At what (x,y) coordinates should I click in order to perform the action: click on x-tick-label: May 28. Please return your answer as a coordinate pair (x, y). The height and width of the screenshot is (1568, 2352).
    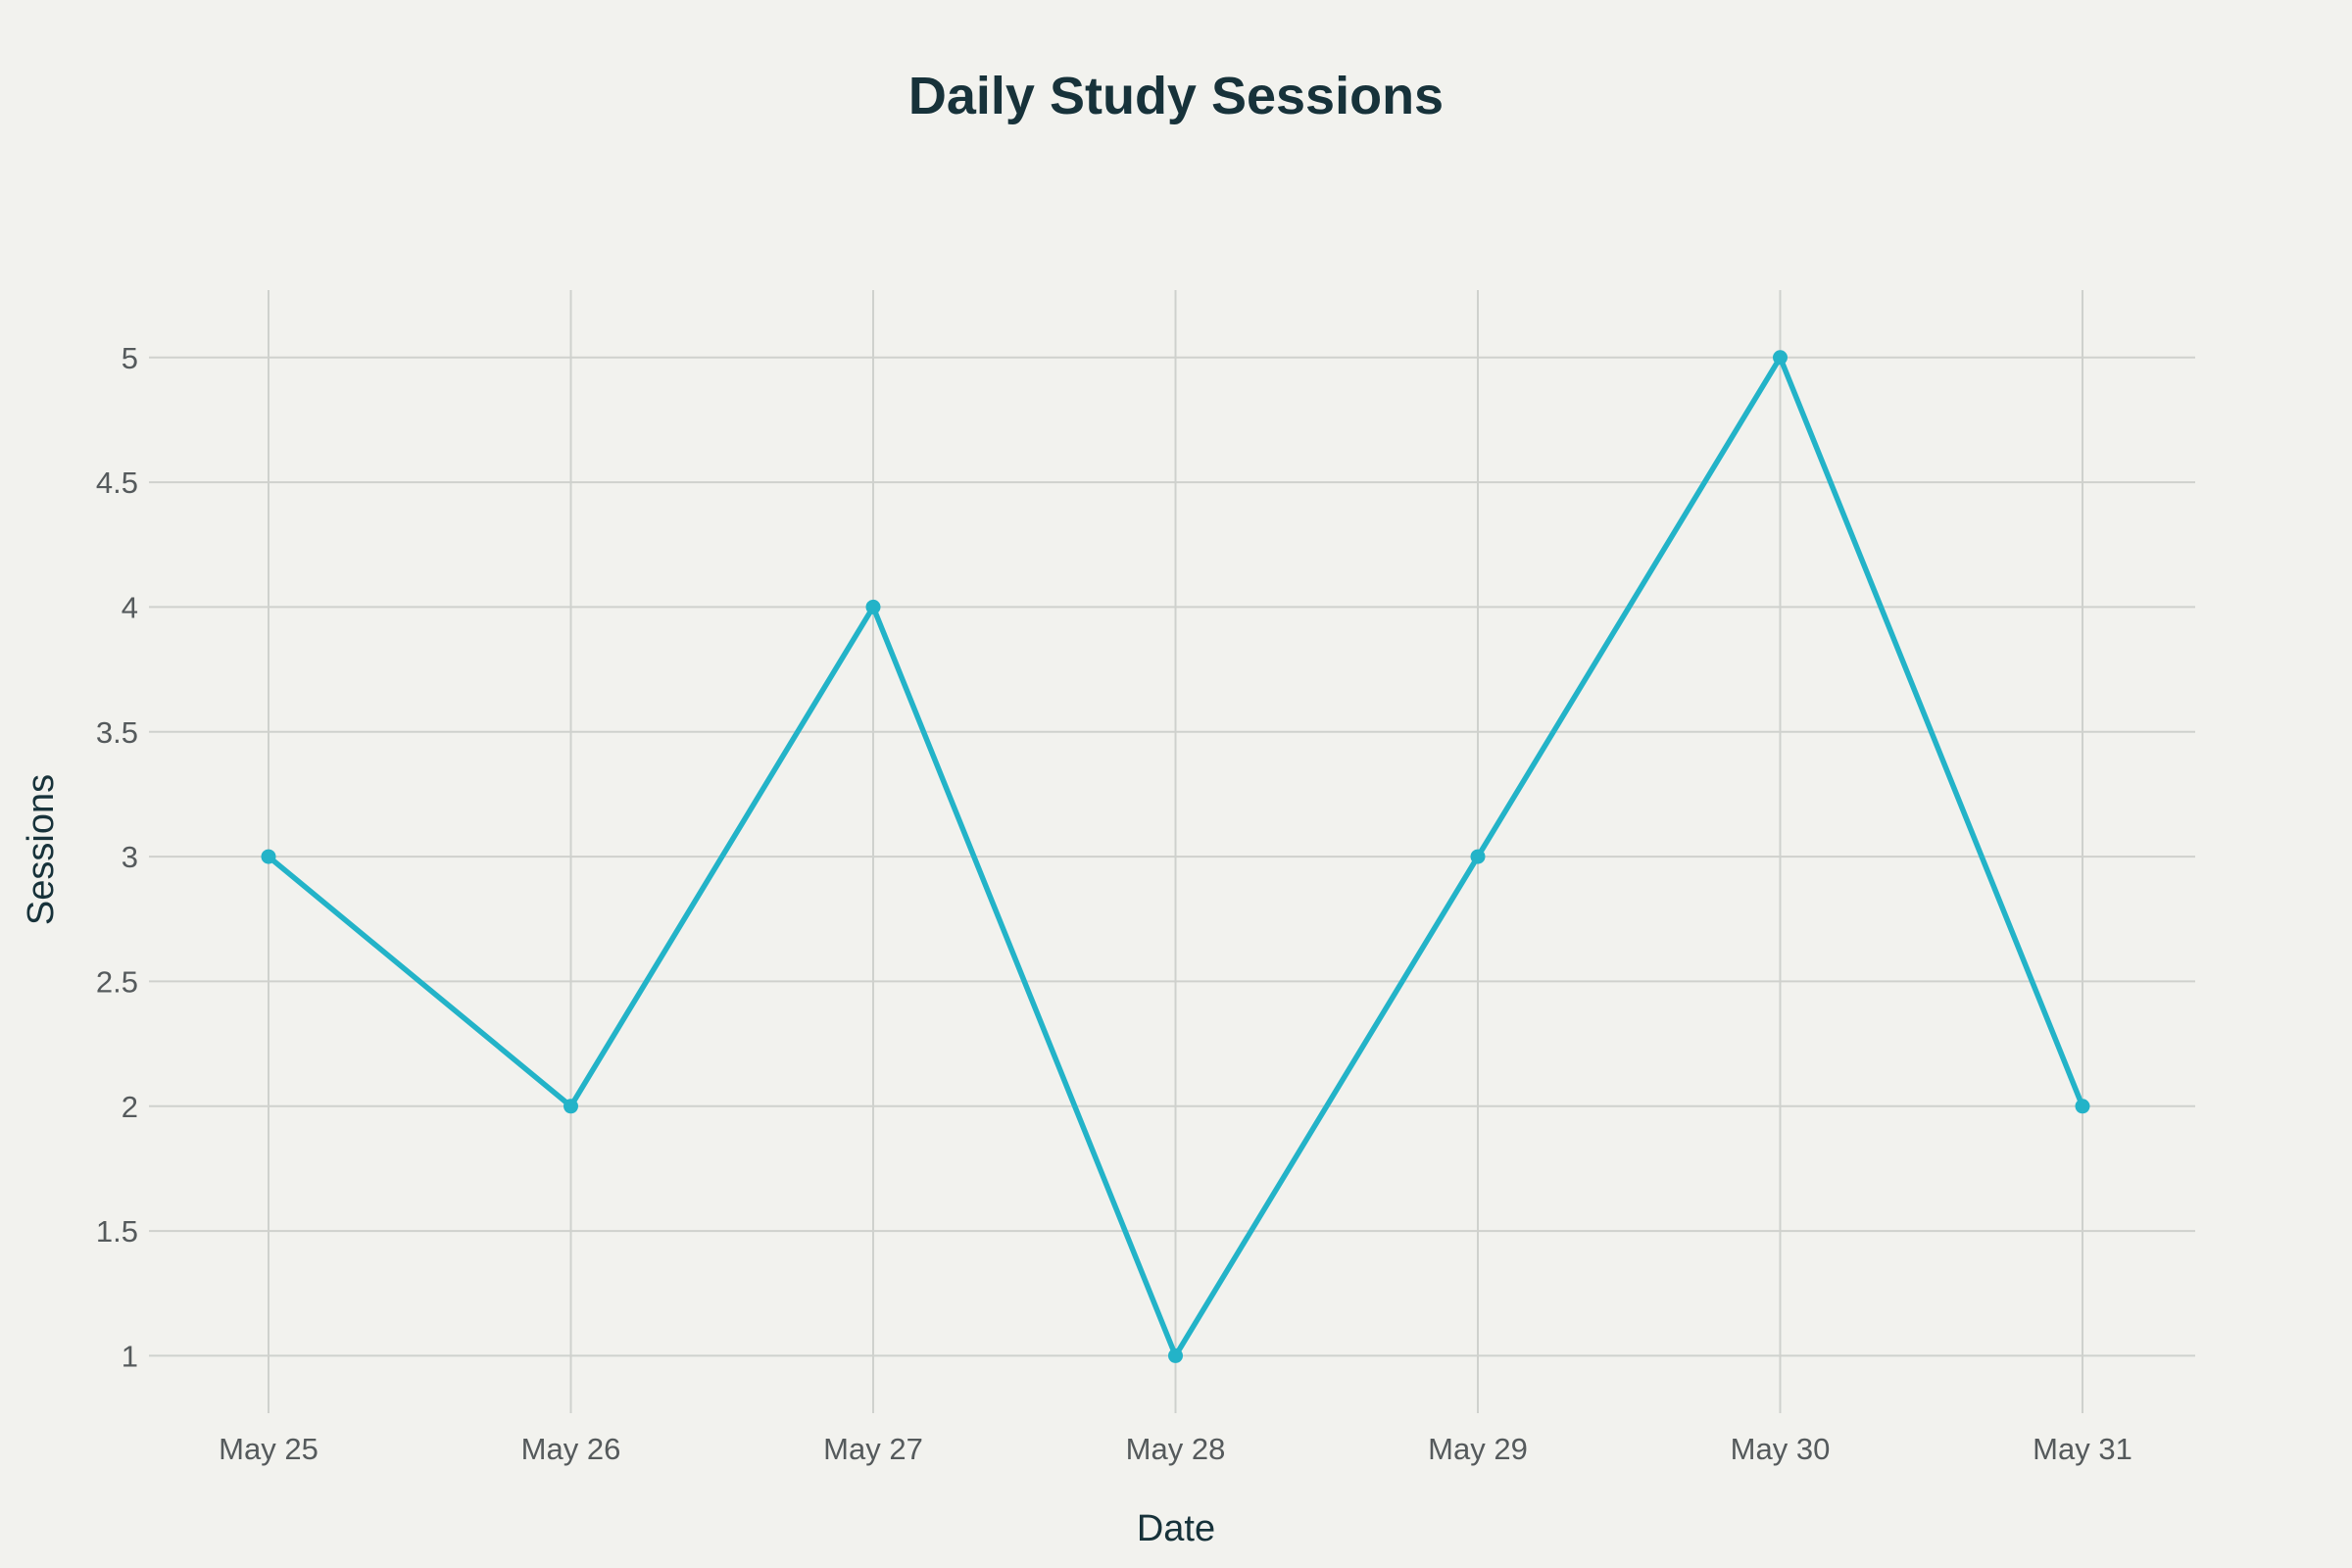
    Looking at the image, I should click on (1176, 1449).